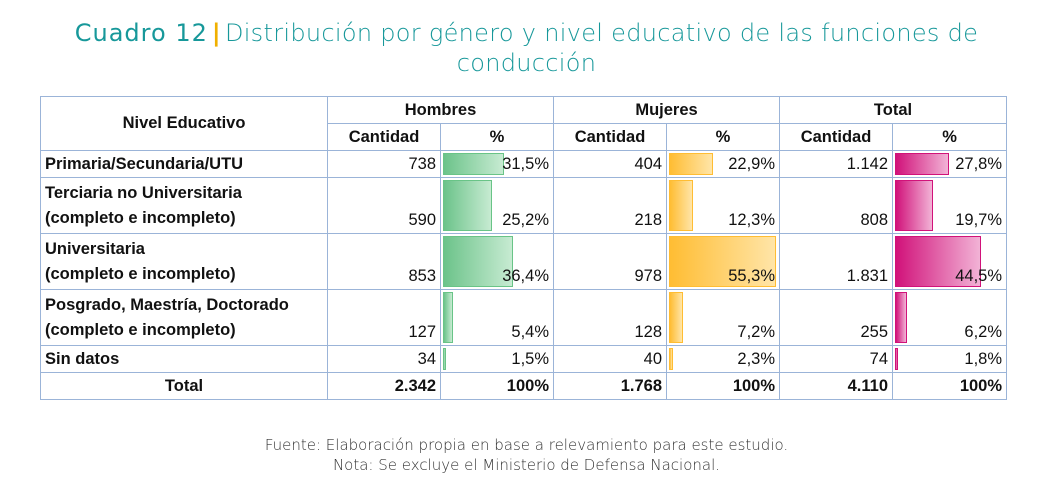 The image size is (1053, 495). What do you see at coordinates (836, 205) in the screenshot?
I see `row-total-cantidad: 808` at bounding box center [836, 205].